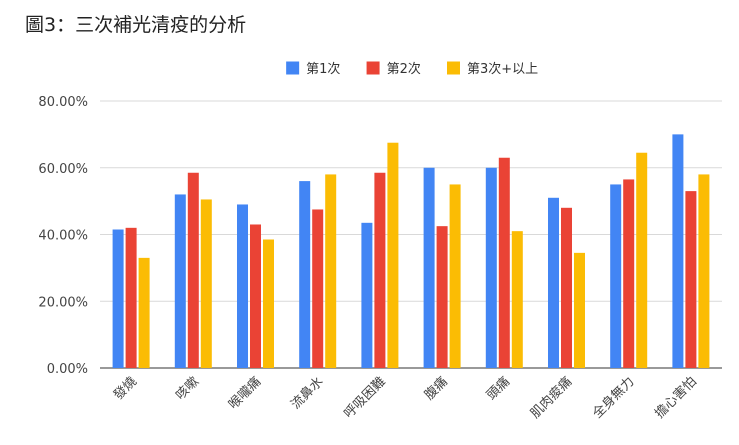 The width and height of the screenshot is (739, 445). I want to click on x-tick-label: 肌肉痠痛, so click(551, 398).